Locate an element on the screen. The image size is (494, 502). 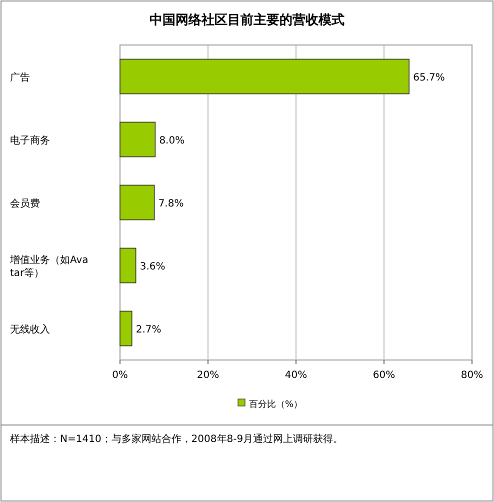
y-tick-label: 无线收入 is located at coordinates (30, 330).